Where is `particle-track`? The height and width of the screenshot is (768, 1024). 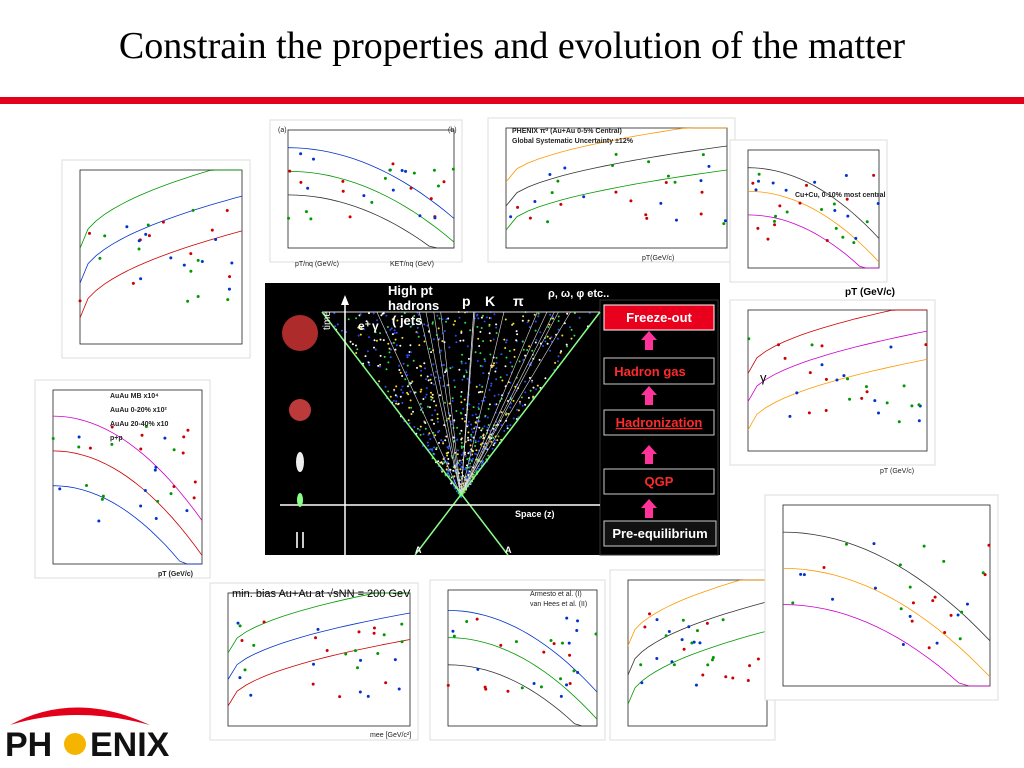
particle-track is located at coordinates (419, 403).